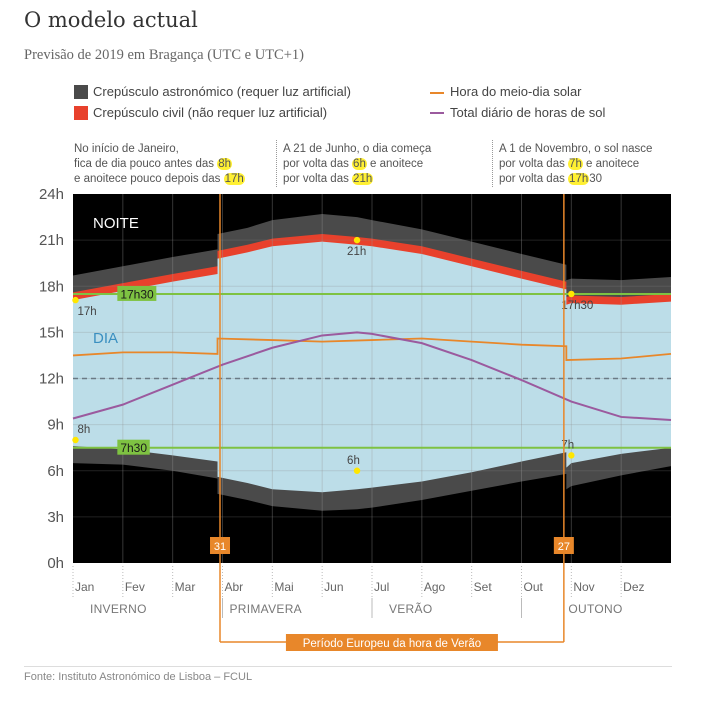 This screenshot has height=706, width=703. What do you see at coordinates (357, 149) in the screenshot?
I see `annotation-line: A 21 de Junho, o dia começa` at bounding box center [357, 149].